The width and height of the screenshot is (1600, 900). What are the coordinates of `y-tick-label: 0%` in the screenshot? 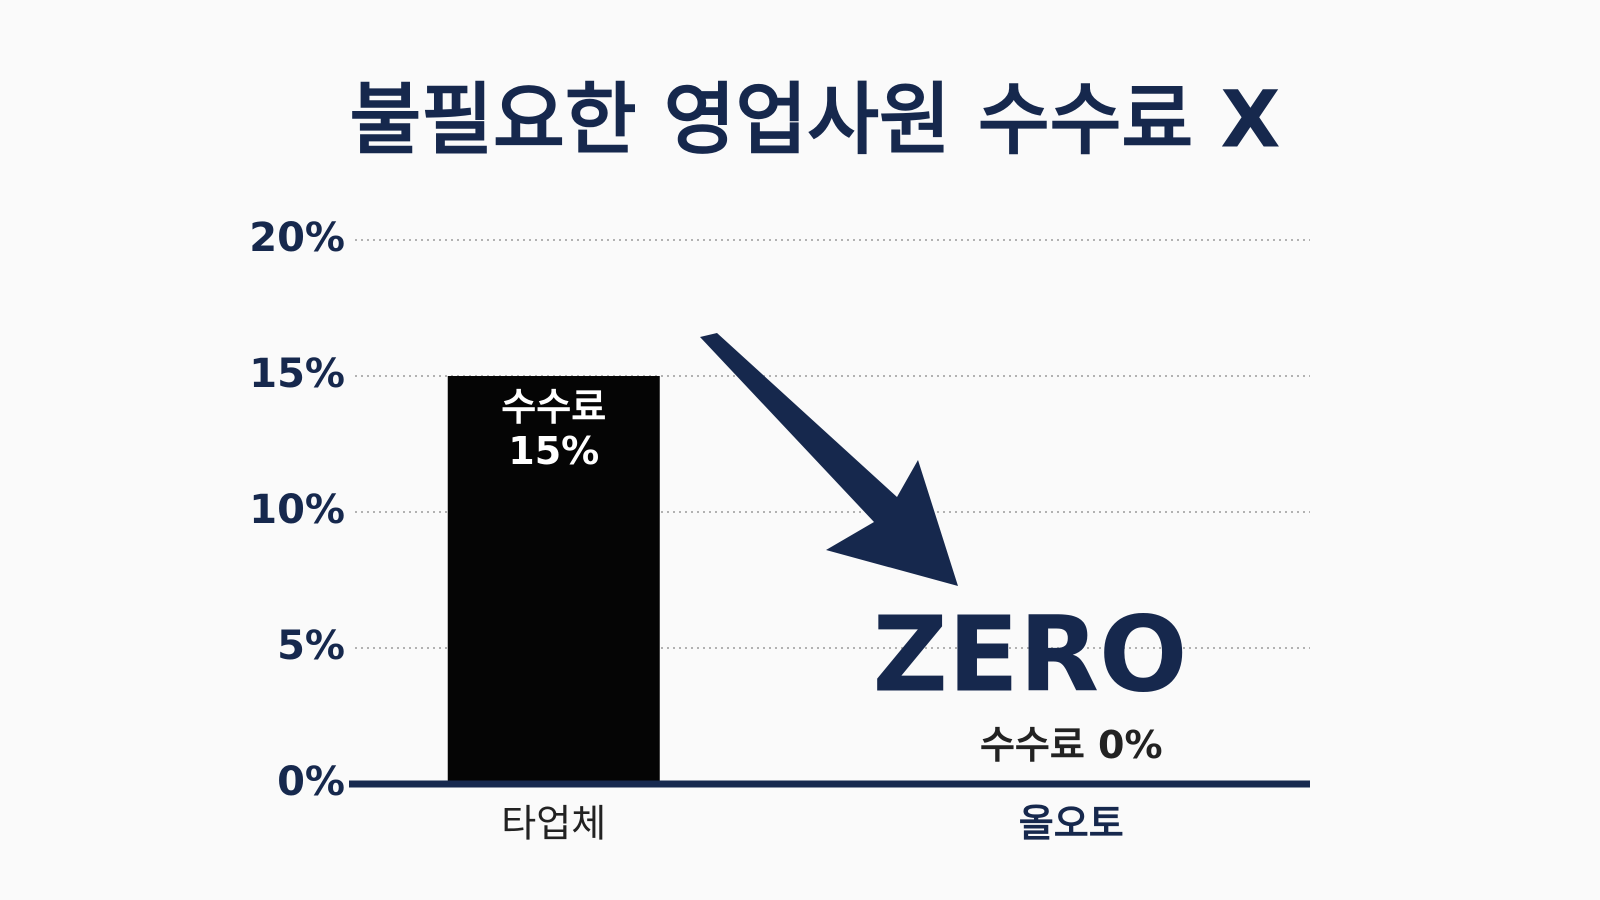 It's located at (311, 782).